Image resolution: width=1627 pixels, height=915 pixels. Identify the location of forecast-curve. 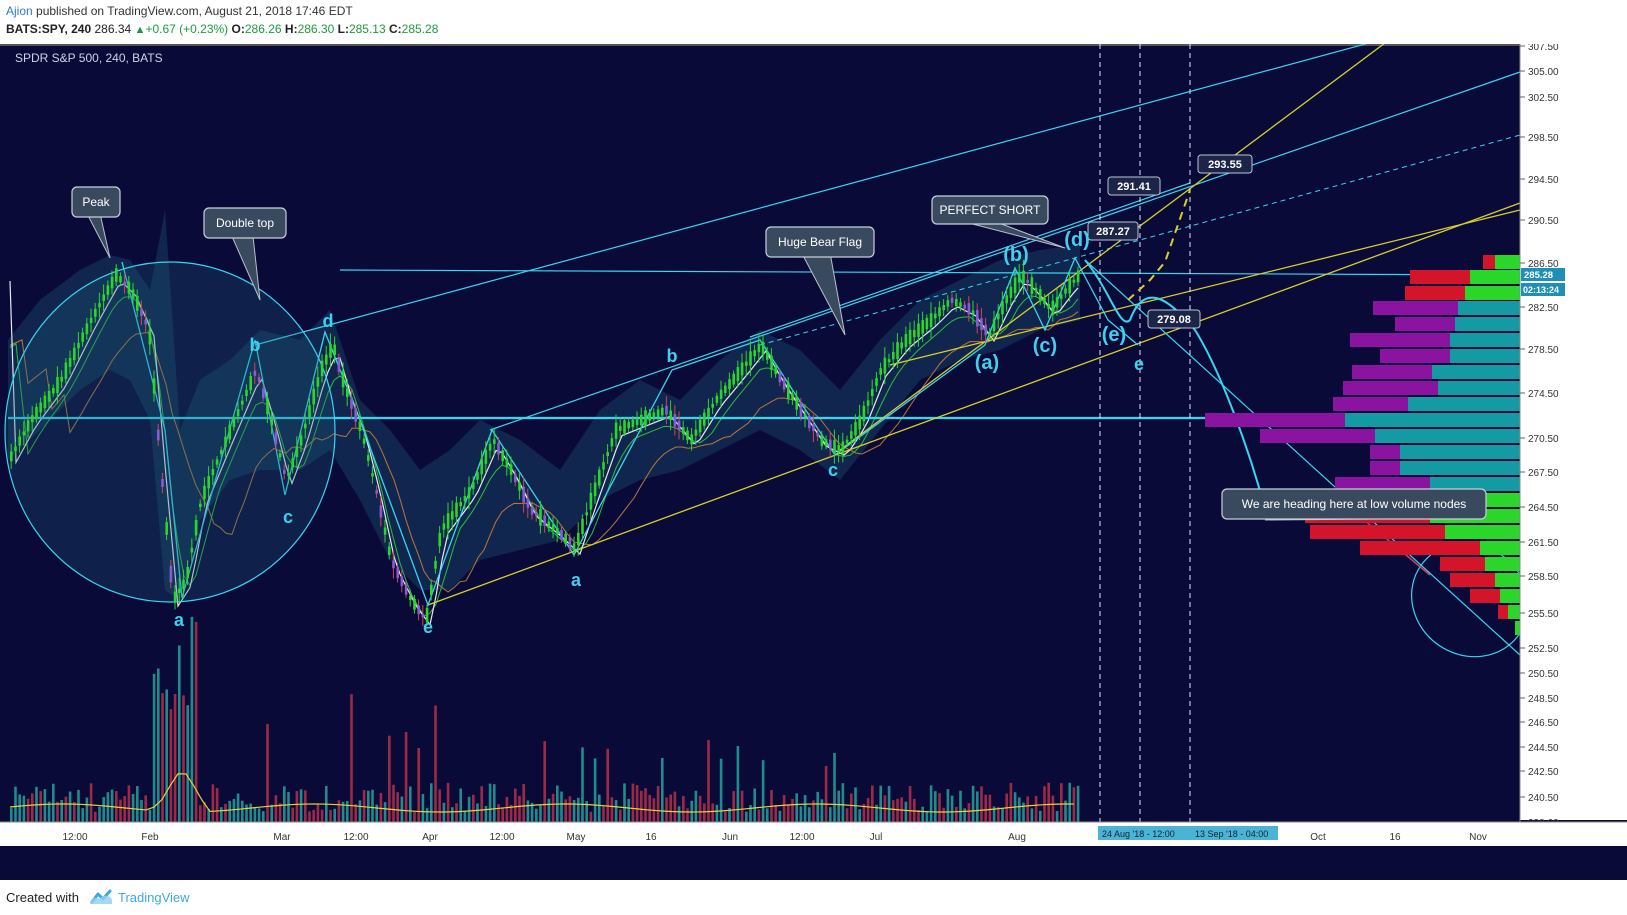
(1176, 390).